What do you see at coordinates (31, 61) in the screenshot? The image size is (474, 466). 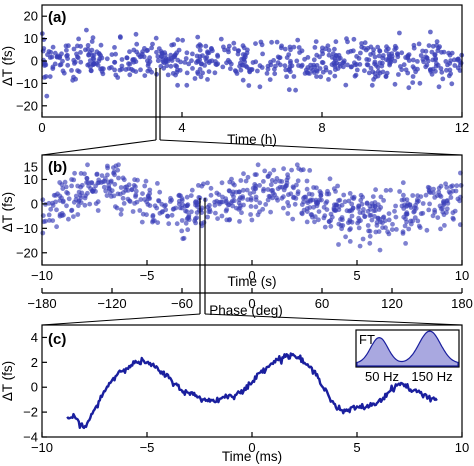 I see `panel-a-y-ticks: 20 10 0 −10 −20` at bounding box center [31, 61].